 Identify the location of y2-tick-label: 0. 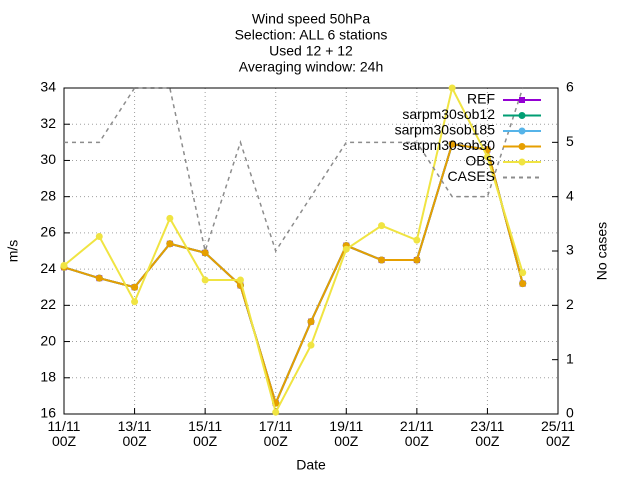
(570, 413).